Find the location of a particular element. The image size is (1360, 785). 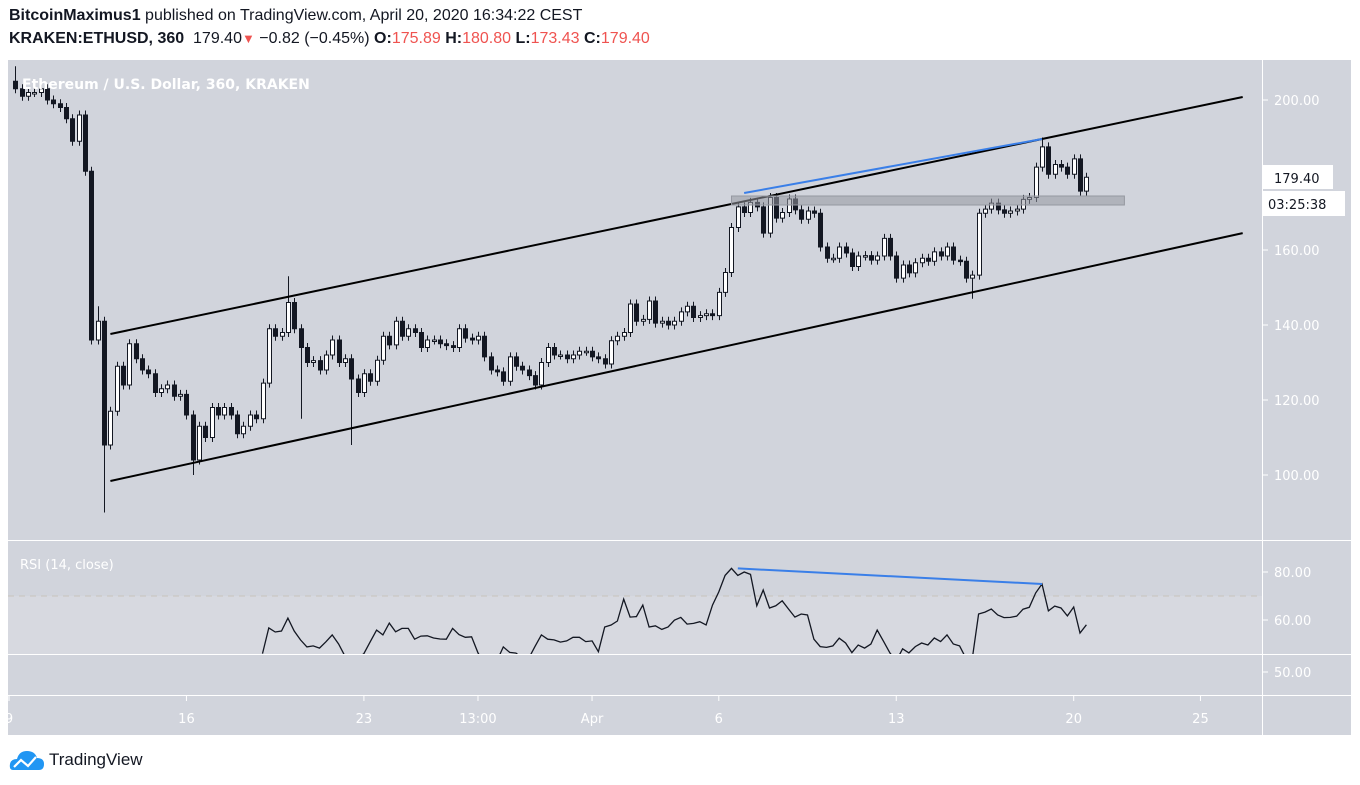

time-tick-label: 6 is located at coordinates (719, 719).